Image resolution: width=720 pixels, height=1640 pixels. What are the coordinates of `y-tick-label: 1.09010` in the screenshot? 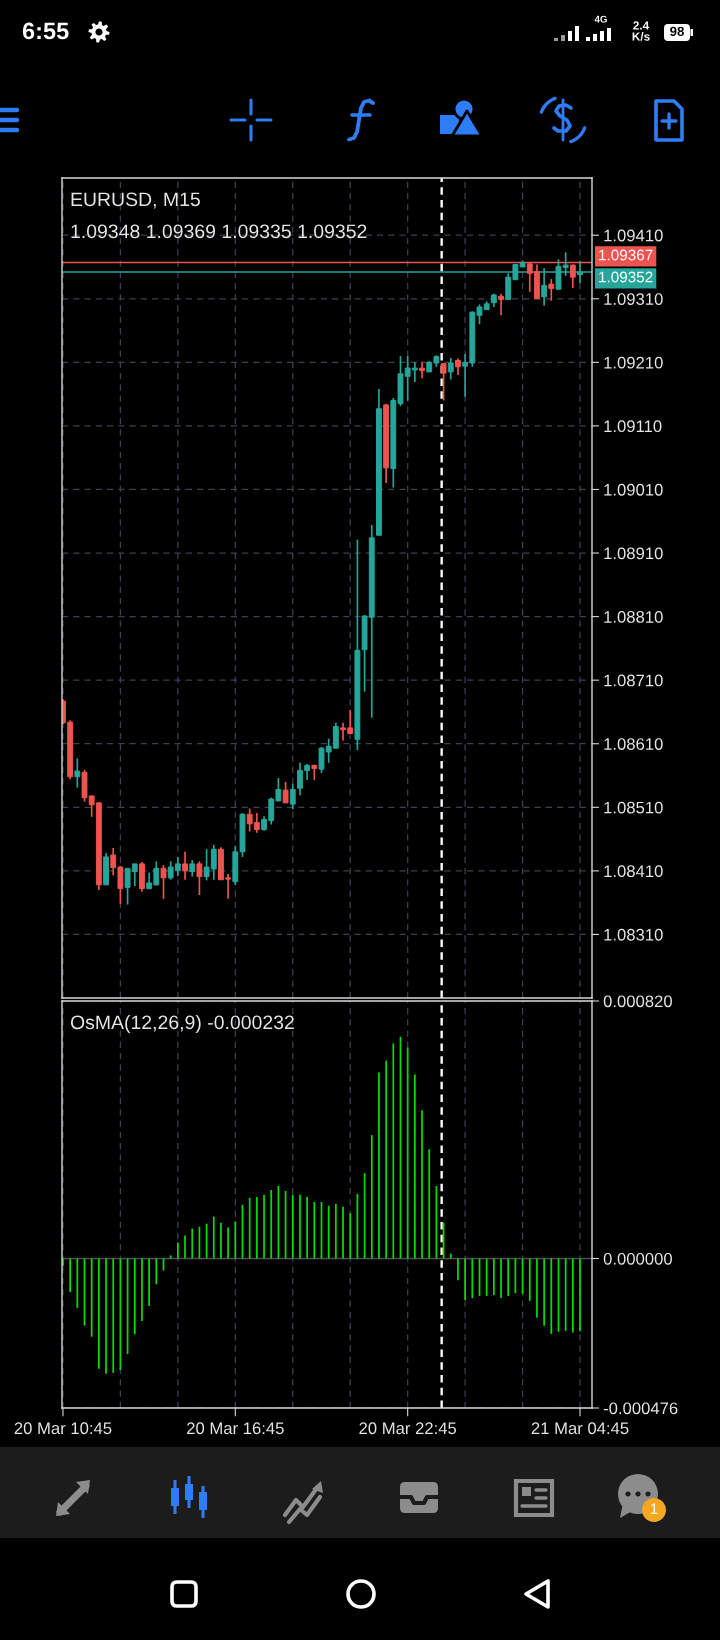 It's located at (633, 489).